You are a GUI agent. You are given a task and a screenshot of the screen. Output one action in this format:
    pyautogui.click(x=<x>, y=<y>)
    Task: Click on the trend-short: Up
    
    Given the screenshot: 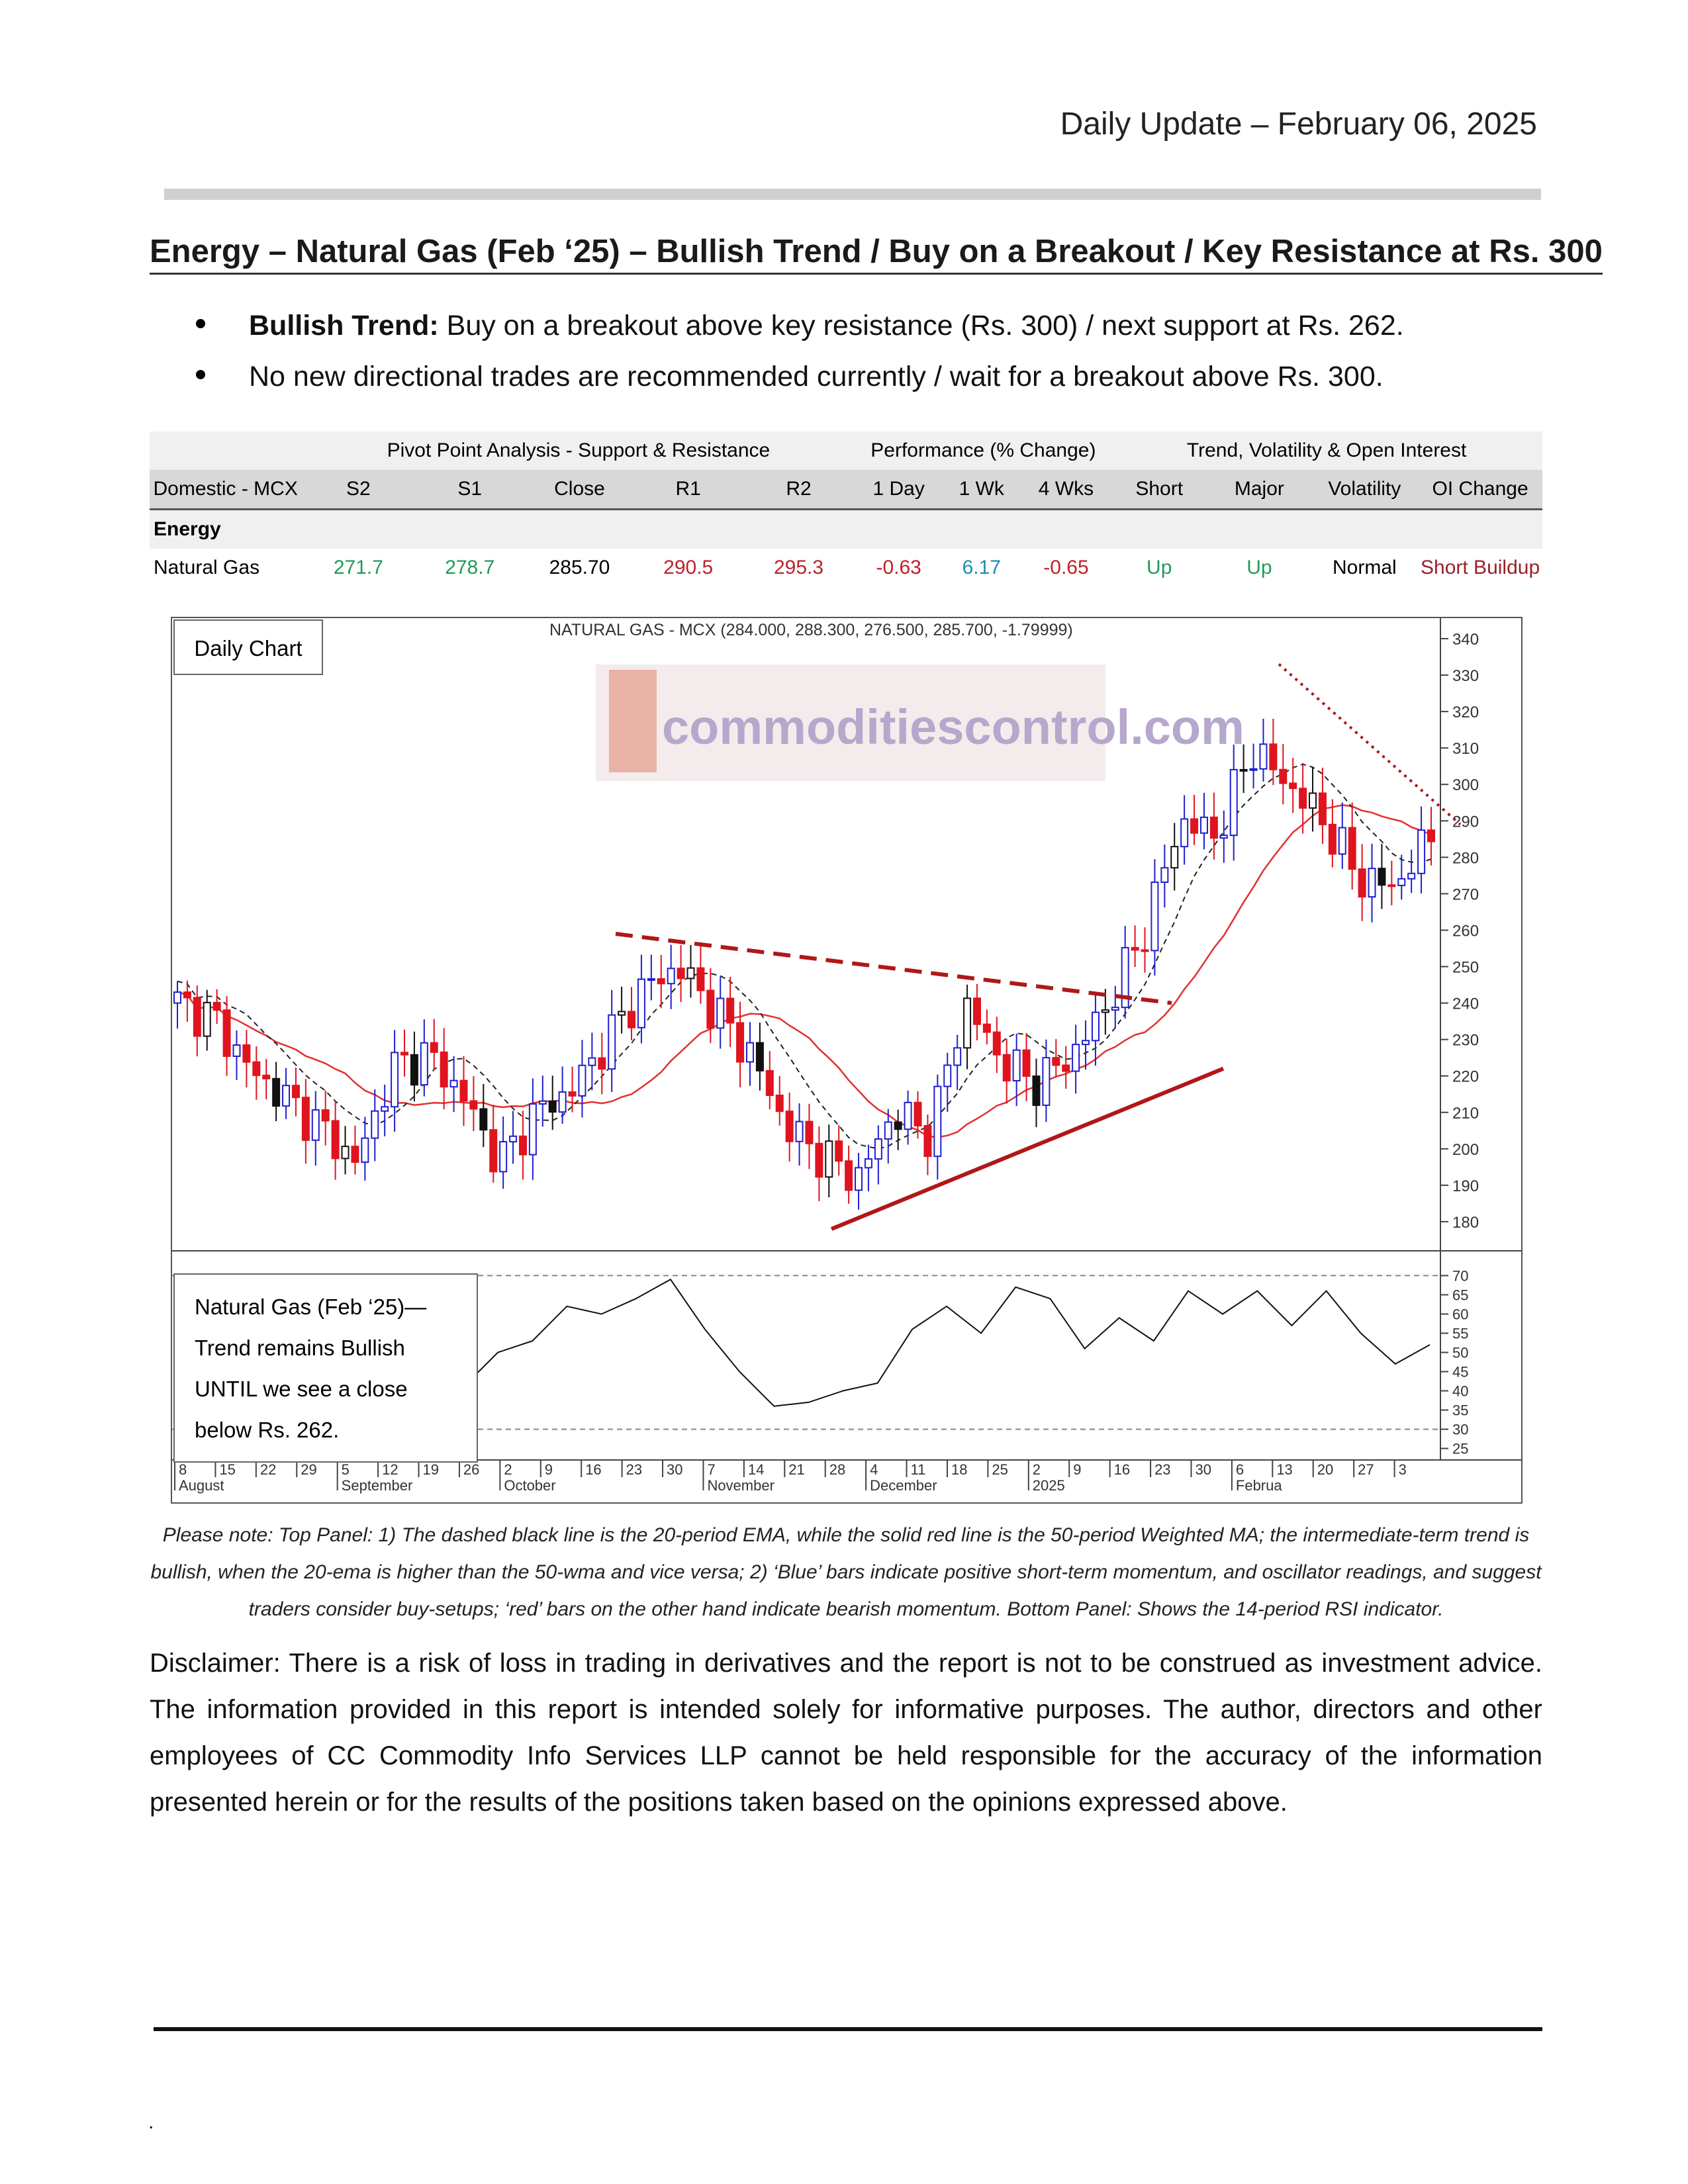 What is the action you would take?
    pyautogui.click(x=1159, y=568)
    